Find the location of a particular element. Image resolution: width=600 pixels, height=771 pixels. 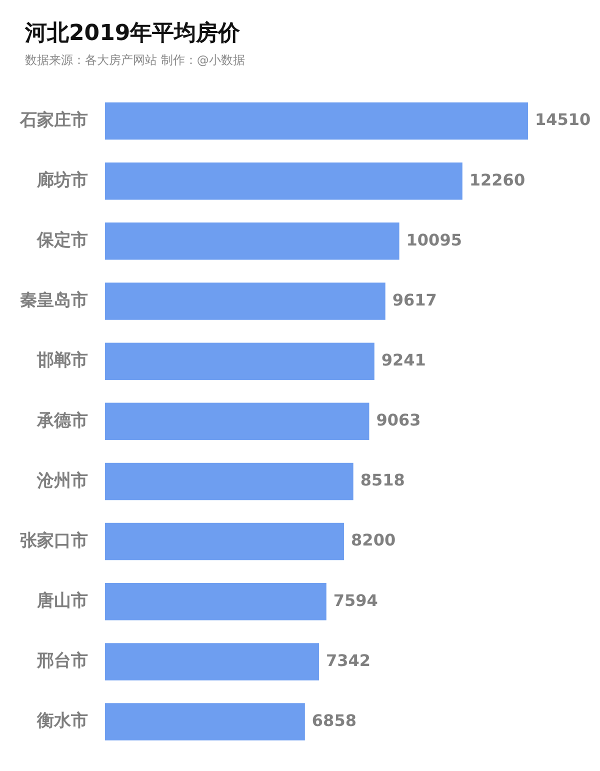

data-label: 7594 is located at coordinates (355, 600).